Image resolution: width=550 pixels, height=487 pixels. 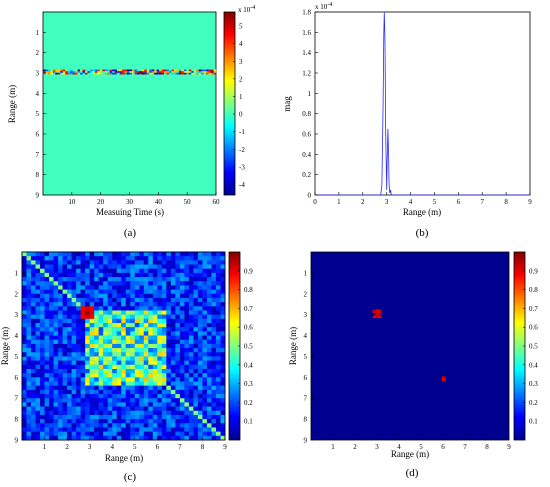 I want to click on panel-c-colorbar-tick-label: 0.9, so click(x=248, y=271).